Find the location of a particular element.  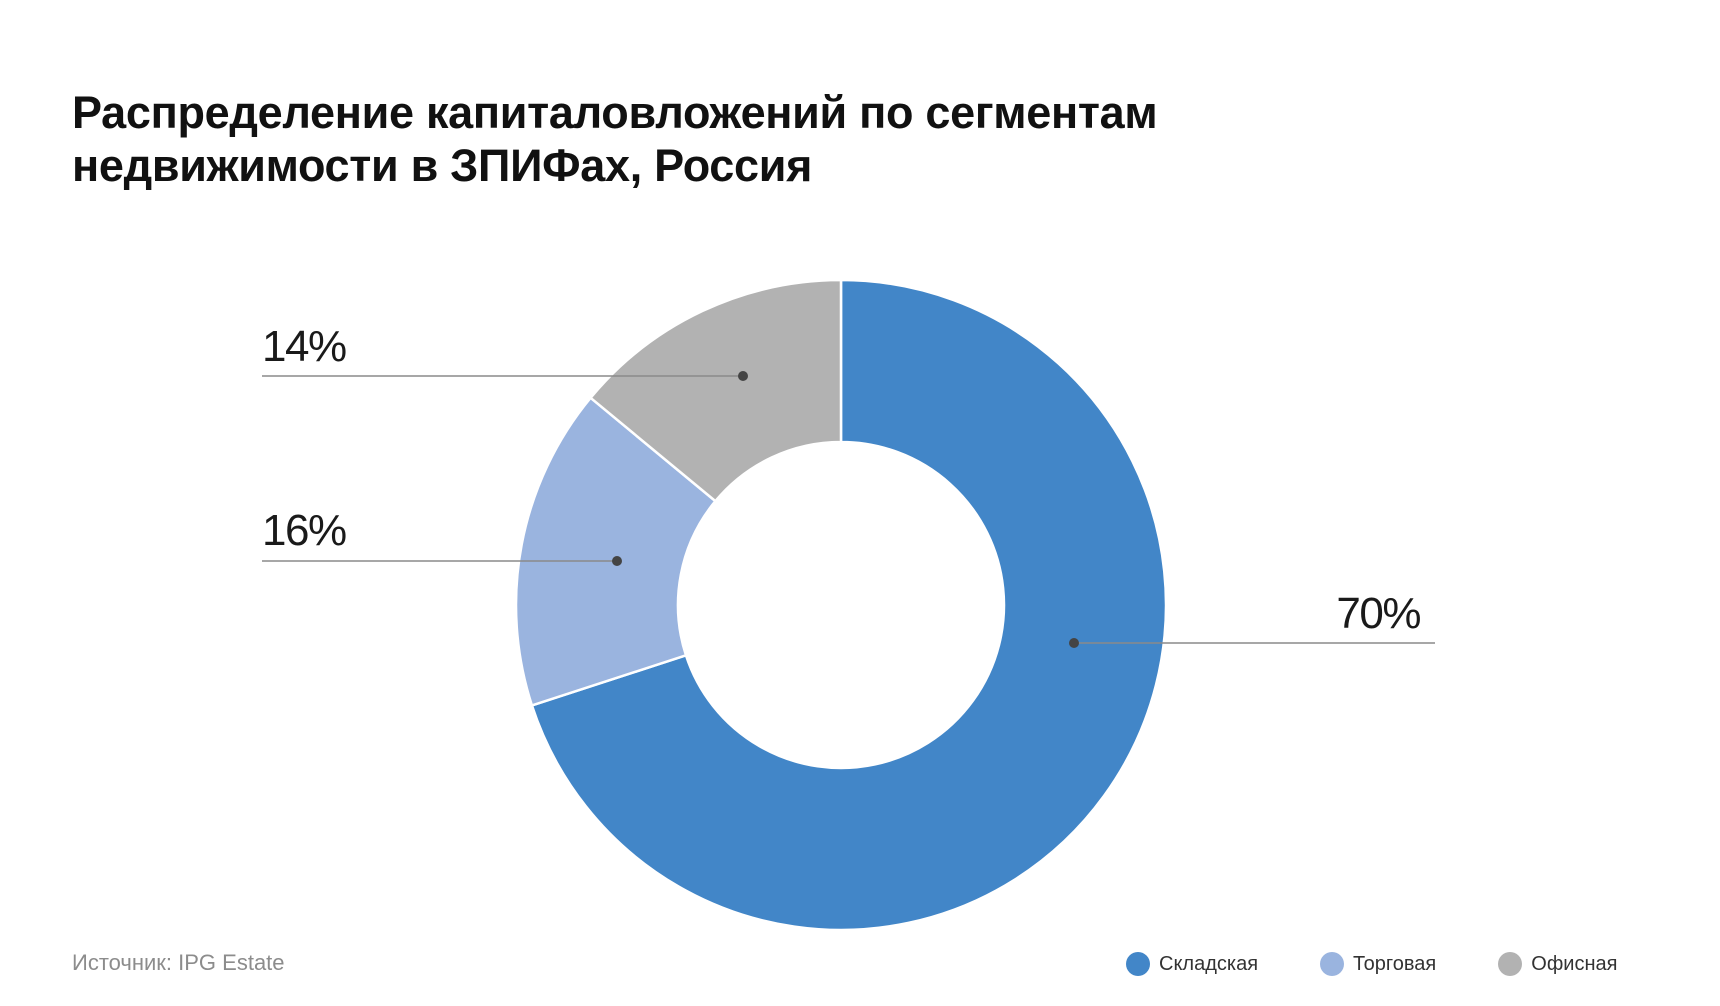

legend-label-2: Торговая is located at coordinates (1395, 963).